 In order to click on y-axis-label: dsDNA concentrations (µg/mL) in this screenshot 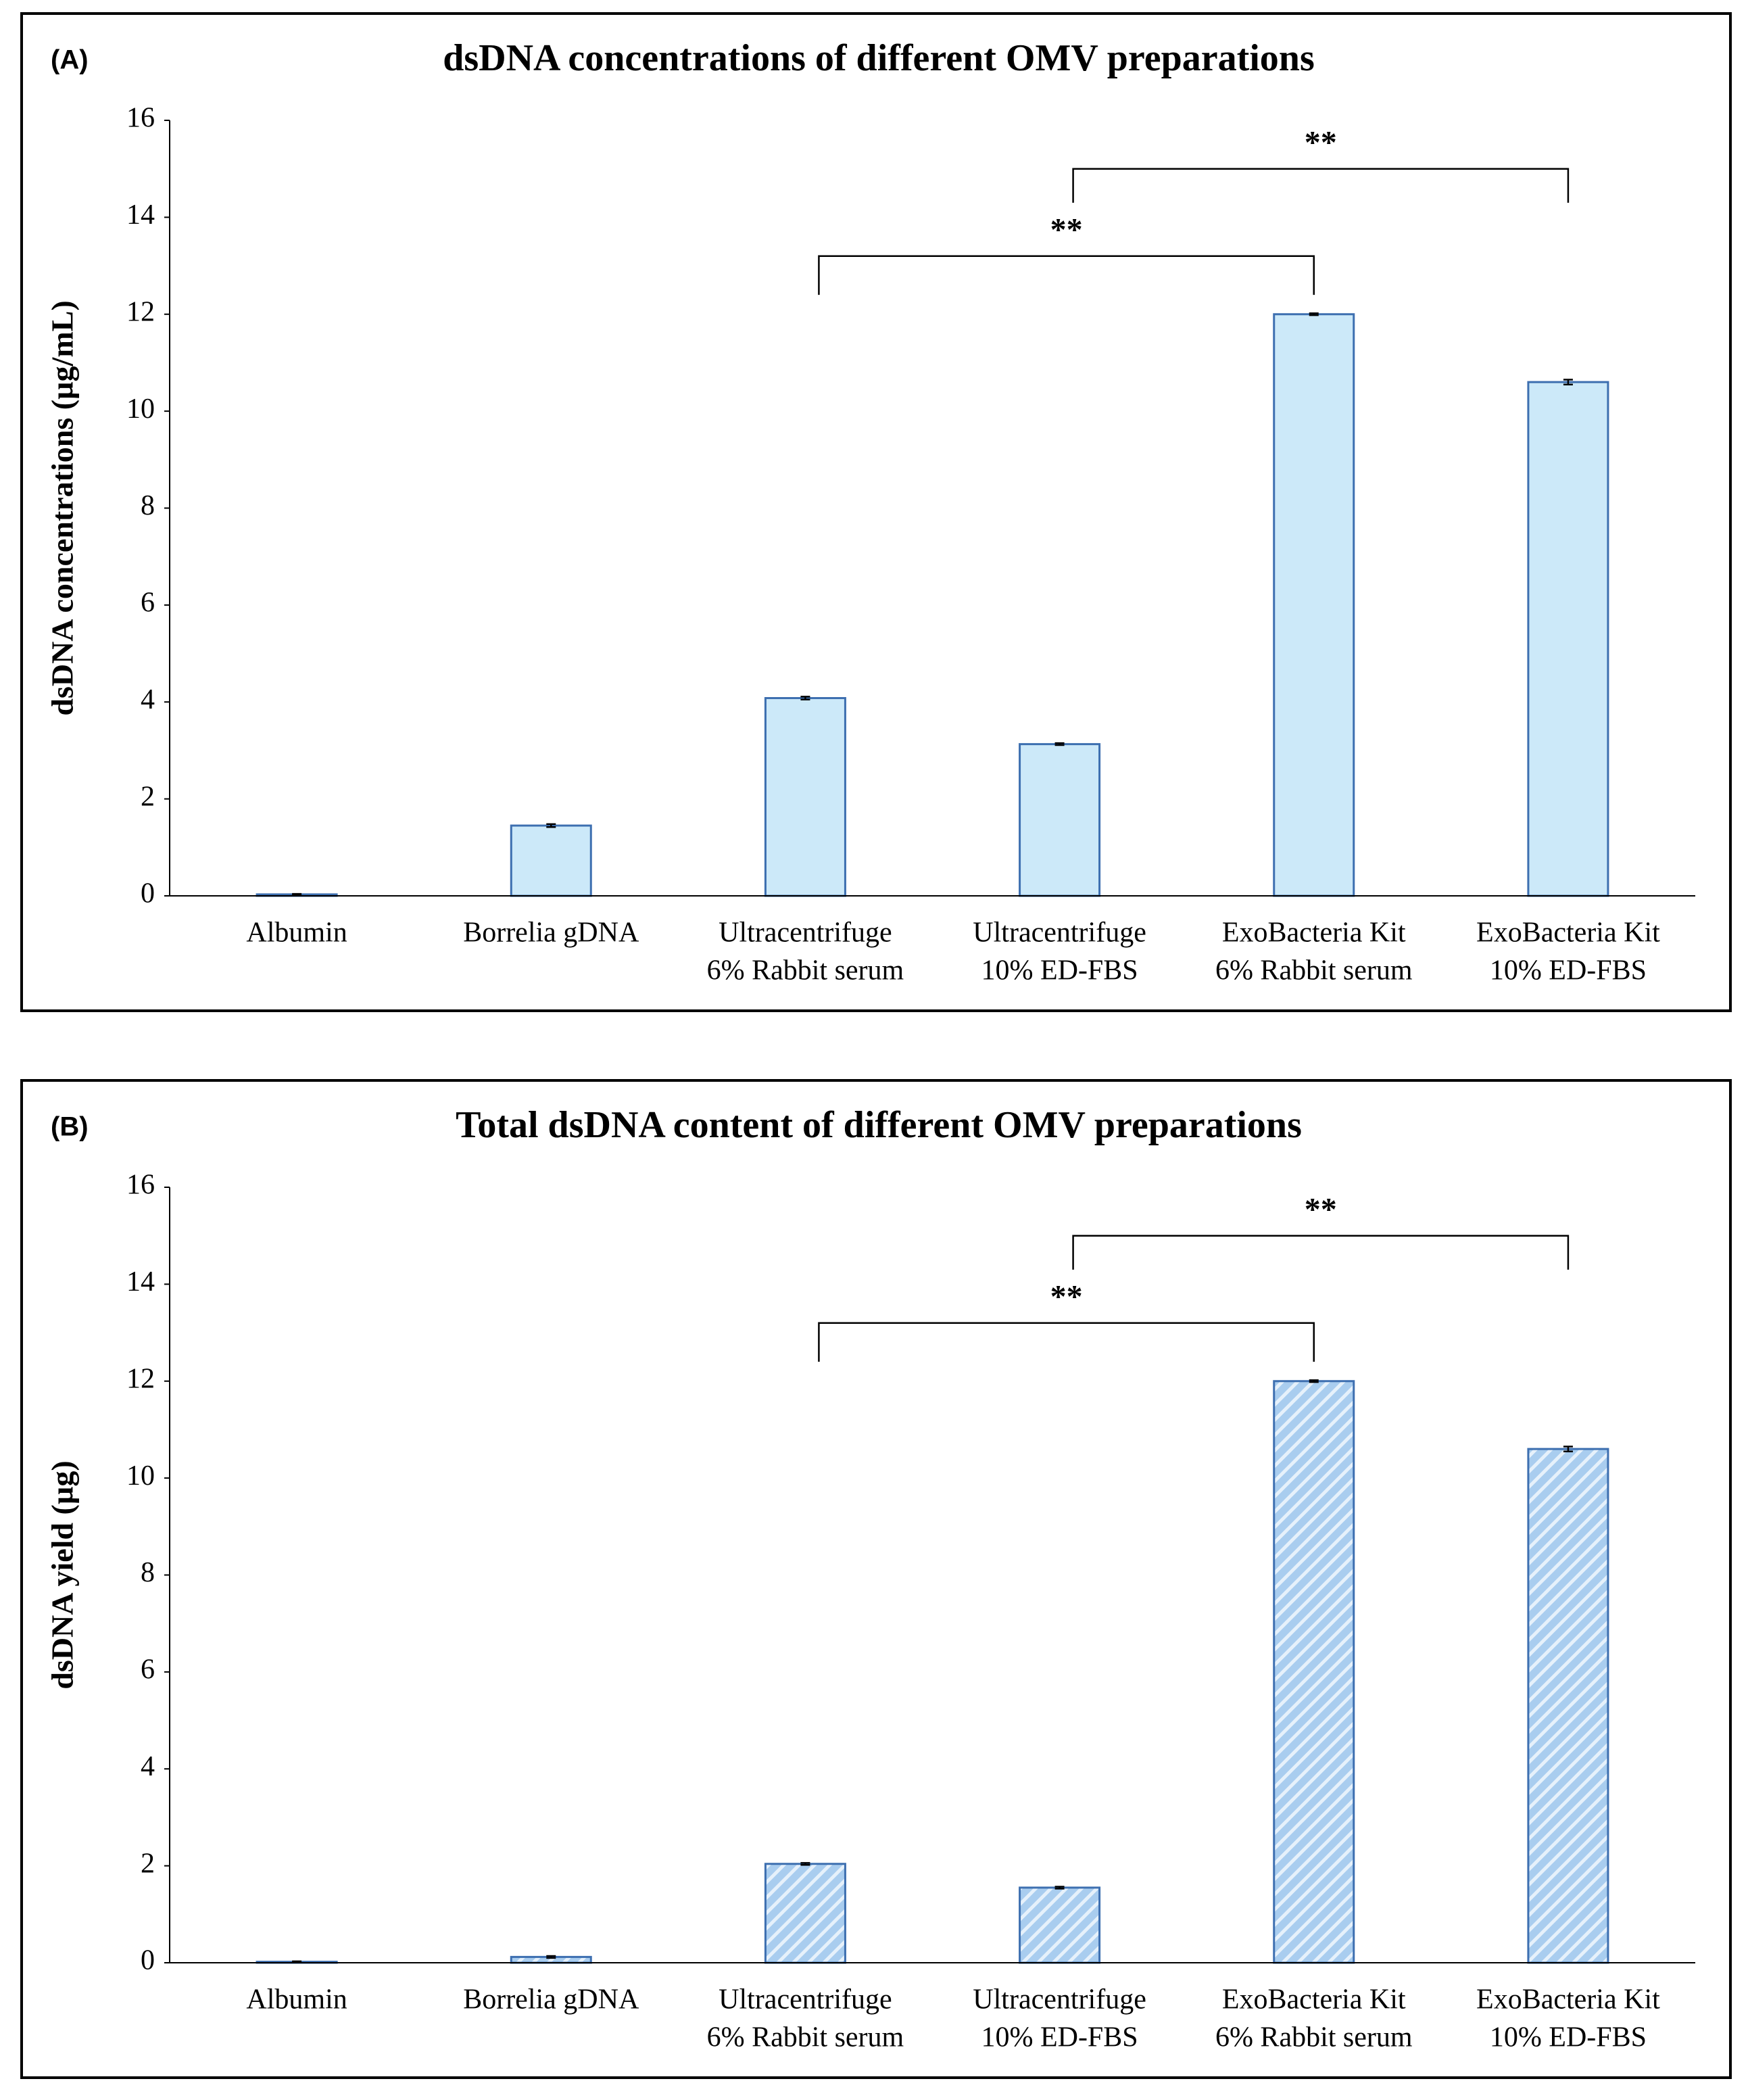, I will do `click(62, 507)`.